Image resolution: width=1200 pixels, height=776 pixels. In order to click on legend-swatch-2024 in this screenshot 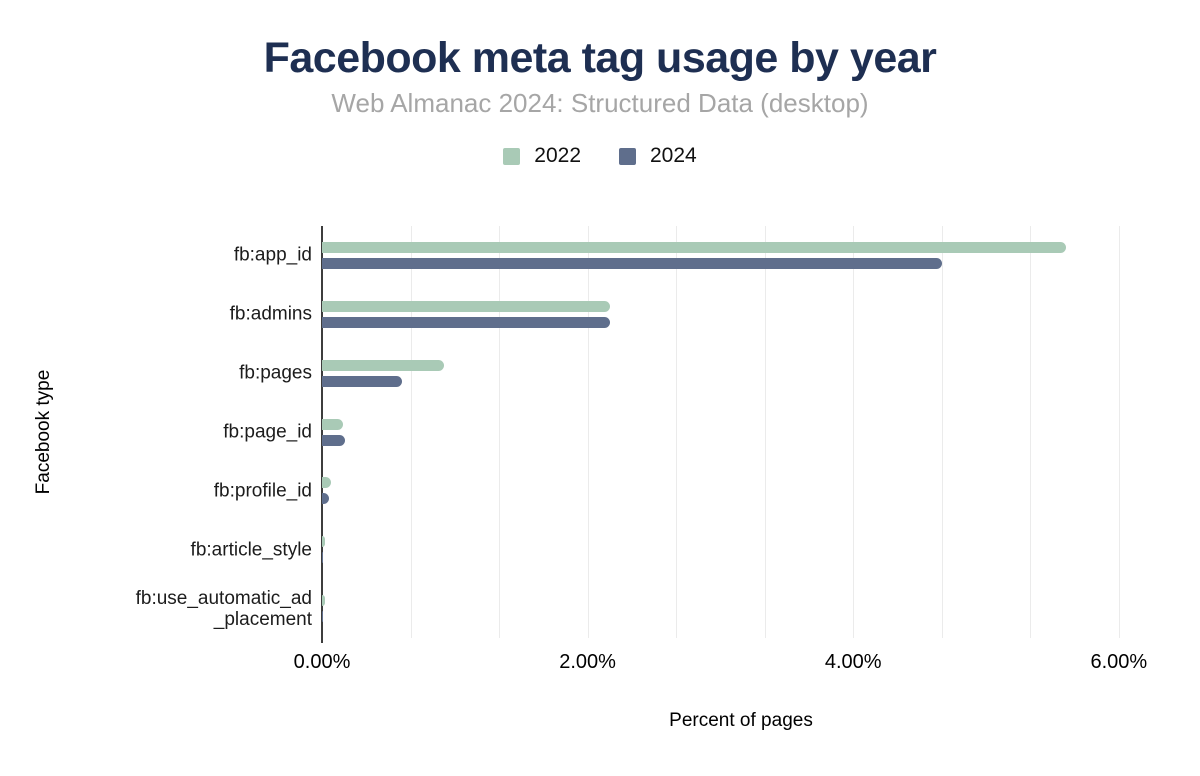, I will do `click(627, 156)`.